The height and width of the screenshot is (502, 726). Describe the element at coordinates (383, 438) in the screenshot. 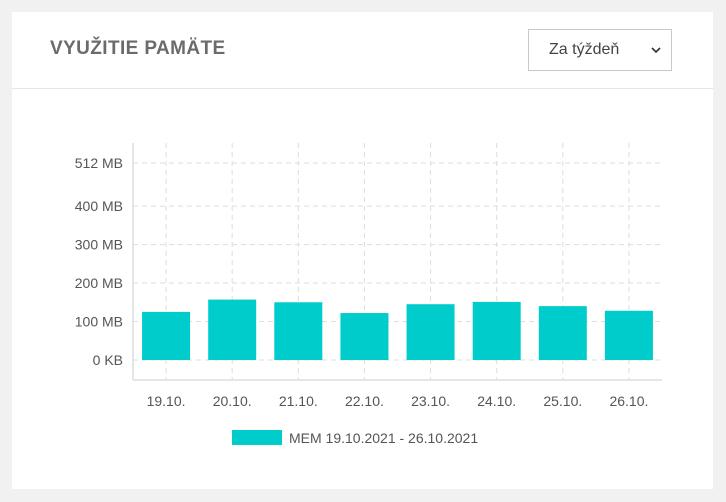

I see `legend-label: MEM 19.10.2021 - 26.10.2021` at that location.